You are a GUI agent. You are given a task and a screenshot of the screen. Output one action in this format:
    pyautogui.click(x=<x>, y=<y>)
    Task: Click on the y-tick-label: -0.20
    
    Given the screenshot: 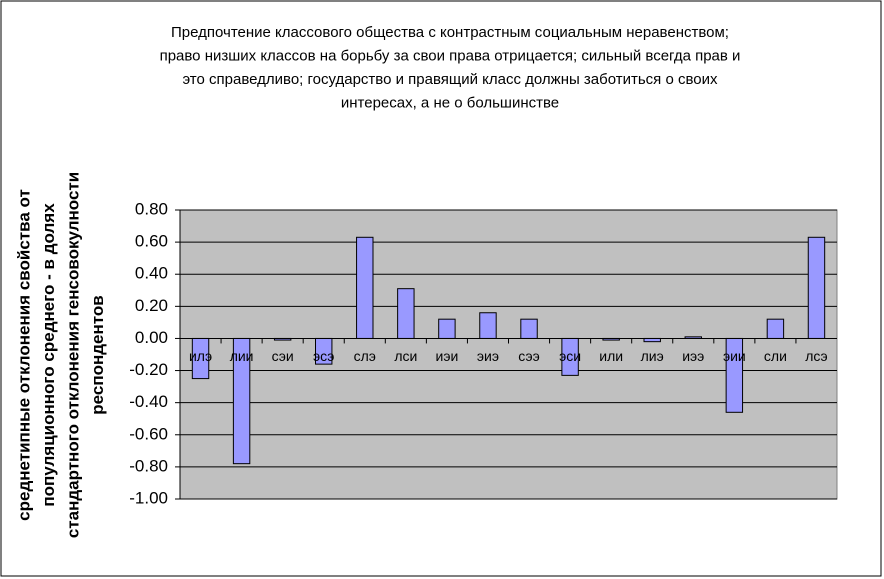 What is the action you would take?
    pyautogui.click(x=148, y=369)
    